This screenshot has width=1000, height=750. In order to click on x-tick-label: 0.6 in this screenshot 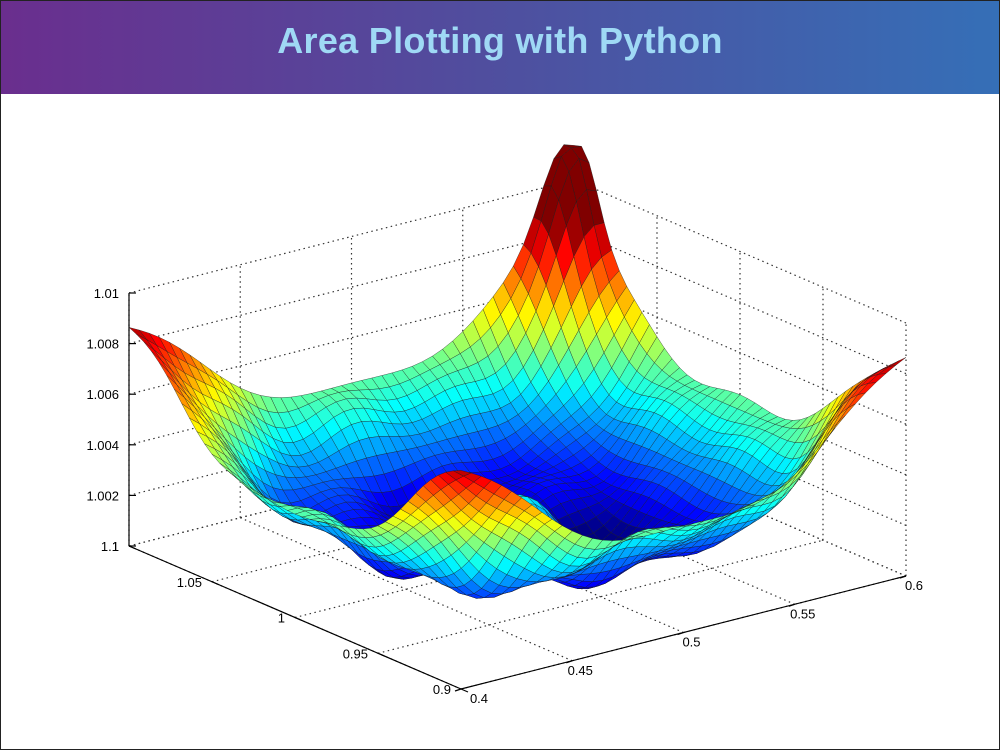, I will do `click(914, 585)`.